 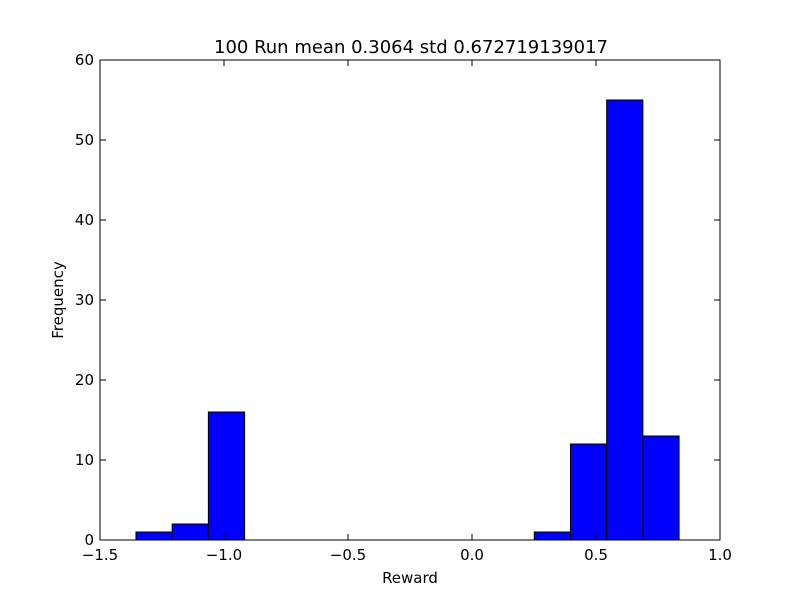 What do you see at coordinates (84, 140) in the screenshot?
I see `y-tick-label: 50` at bounding box center [84, 140].